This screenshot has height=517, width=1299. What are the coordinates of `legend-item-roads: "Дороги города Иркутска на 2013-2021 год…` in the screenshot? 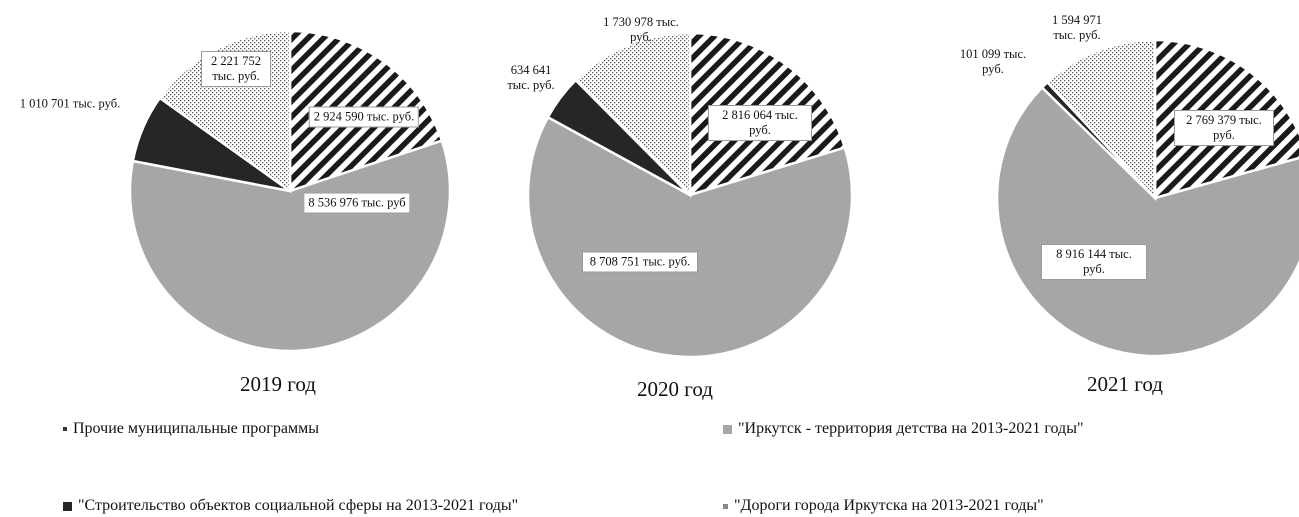 It's located at (883, 506).